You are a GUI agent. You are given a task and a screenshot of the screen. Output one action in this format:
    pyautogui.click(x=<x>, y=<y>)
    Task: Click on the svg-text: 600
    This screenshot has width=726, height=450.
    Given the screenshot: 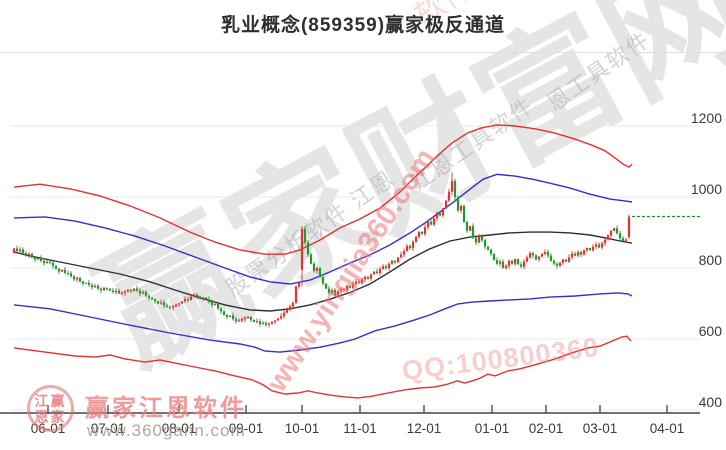 What is the action you would take?
    pyautogui.click(x=711, y=331)
    